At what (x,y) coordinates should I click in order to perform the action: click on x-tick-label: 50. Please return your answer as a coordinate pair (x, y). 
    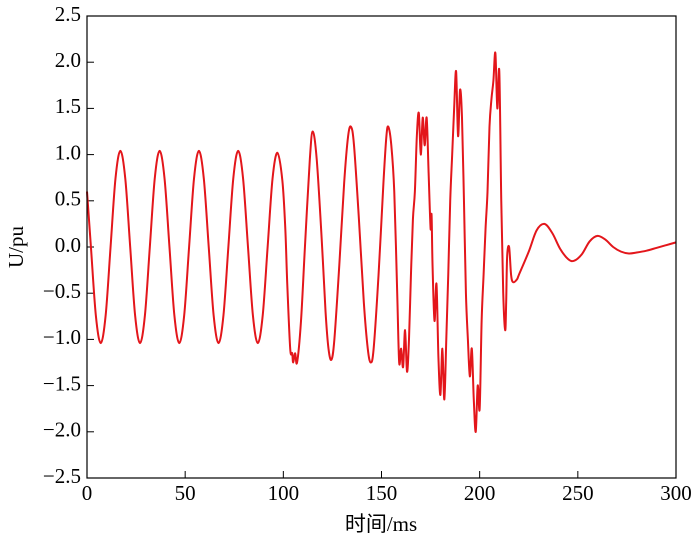
    Looking at the image, I should click on (185, 493).